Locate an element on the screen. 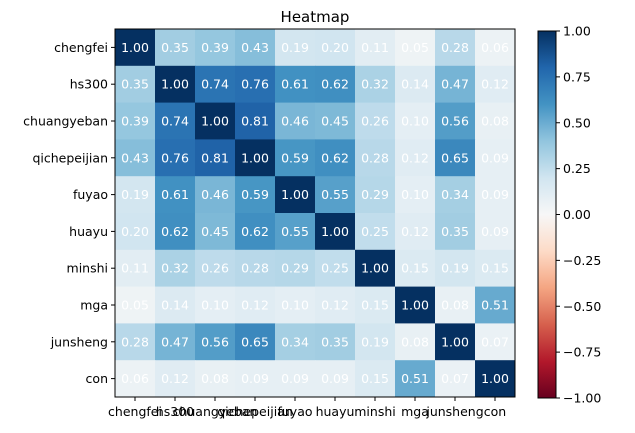 This screenshot has height=433, width=635. cell-value-label: 0.15 is located at coordinates (375, 305).